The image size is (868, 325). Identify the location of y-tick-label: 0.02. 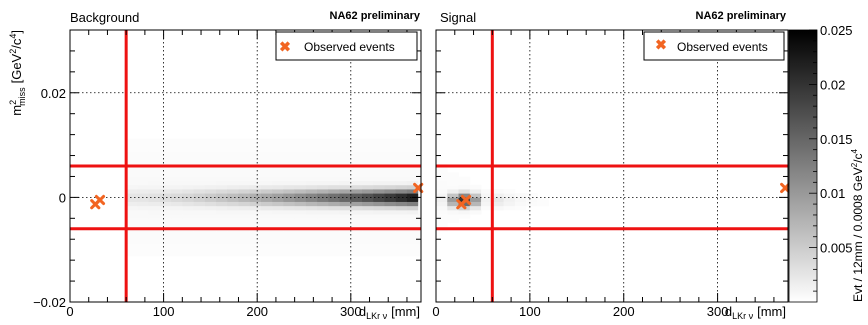
(53, 93).